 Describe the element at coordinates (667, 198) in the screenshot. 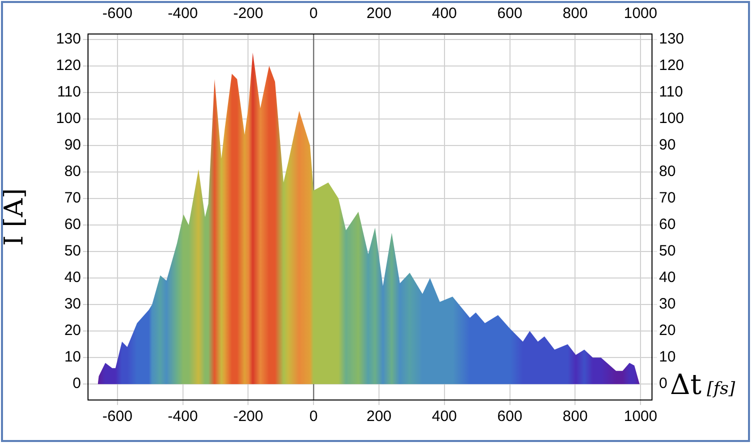

I see `y2-tick-label: 70` at that location.